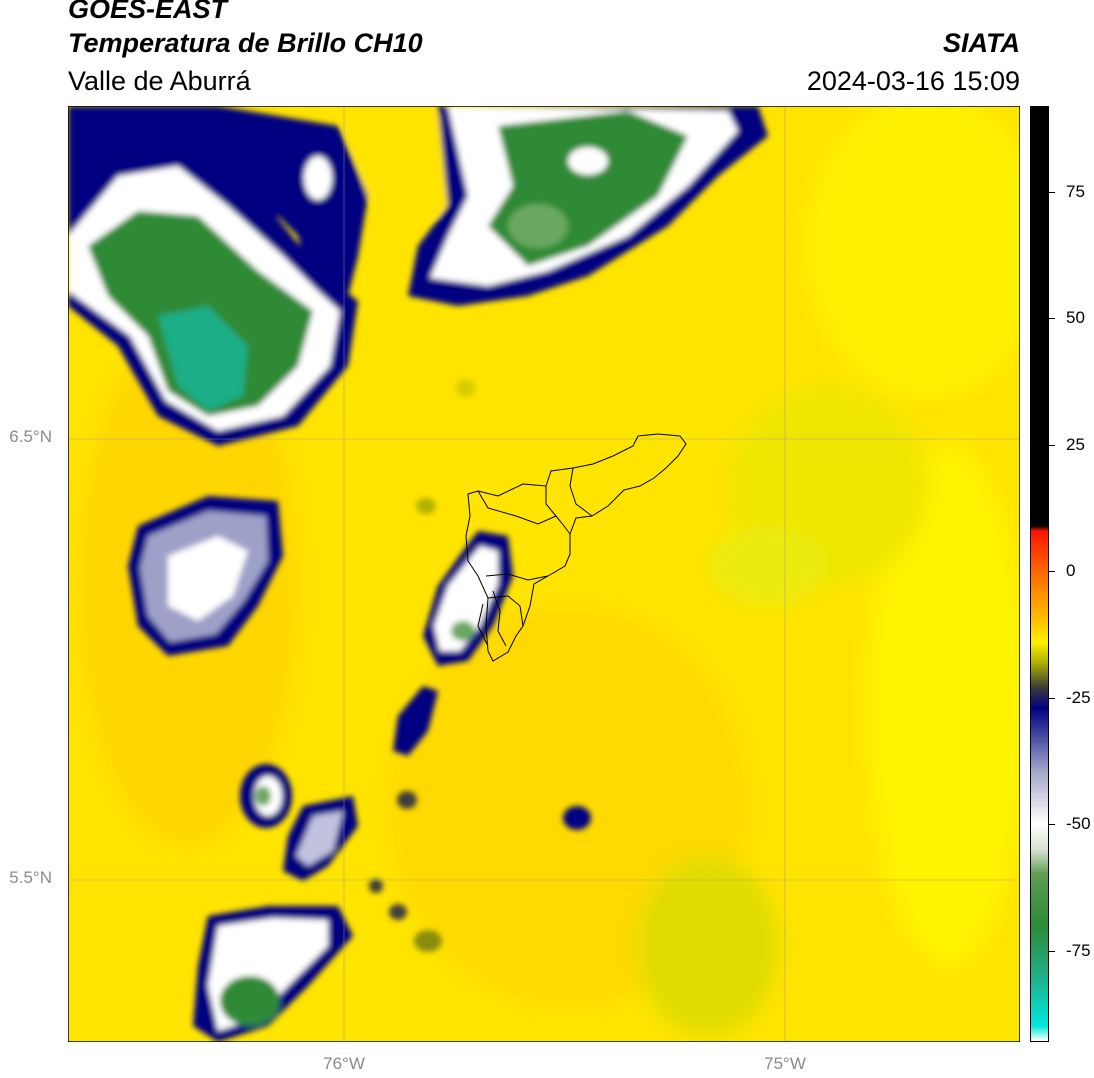 The width and height of the screenshot is (1094, 1078). I want to click on colorbar-tick-label: -25, so click(1078, 697).